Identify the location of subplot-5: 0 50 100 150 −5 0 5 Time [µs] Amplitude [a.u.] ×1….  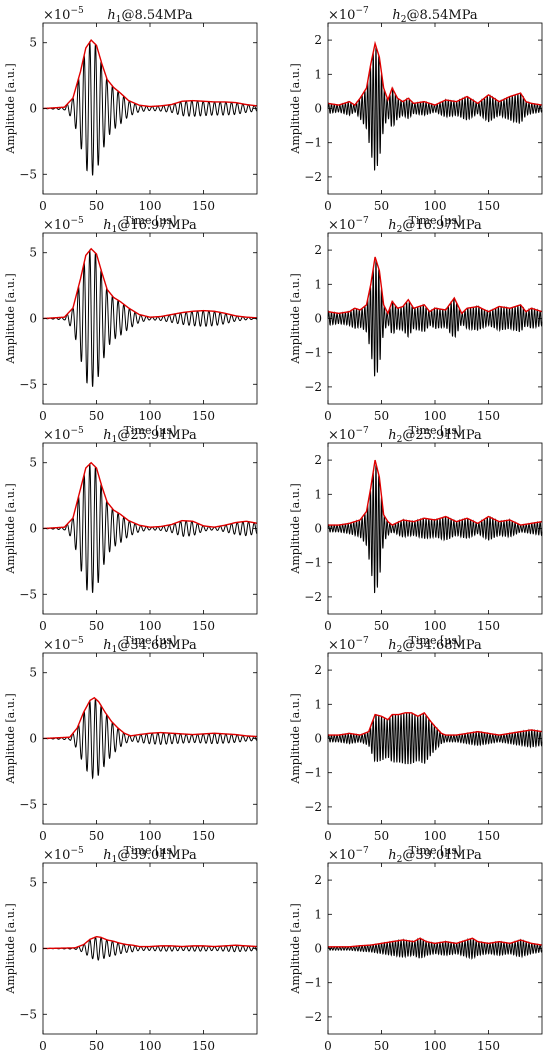
(131, 536).